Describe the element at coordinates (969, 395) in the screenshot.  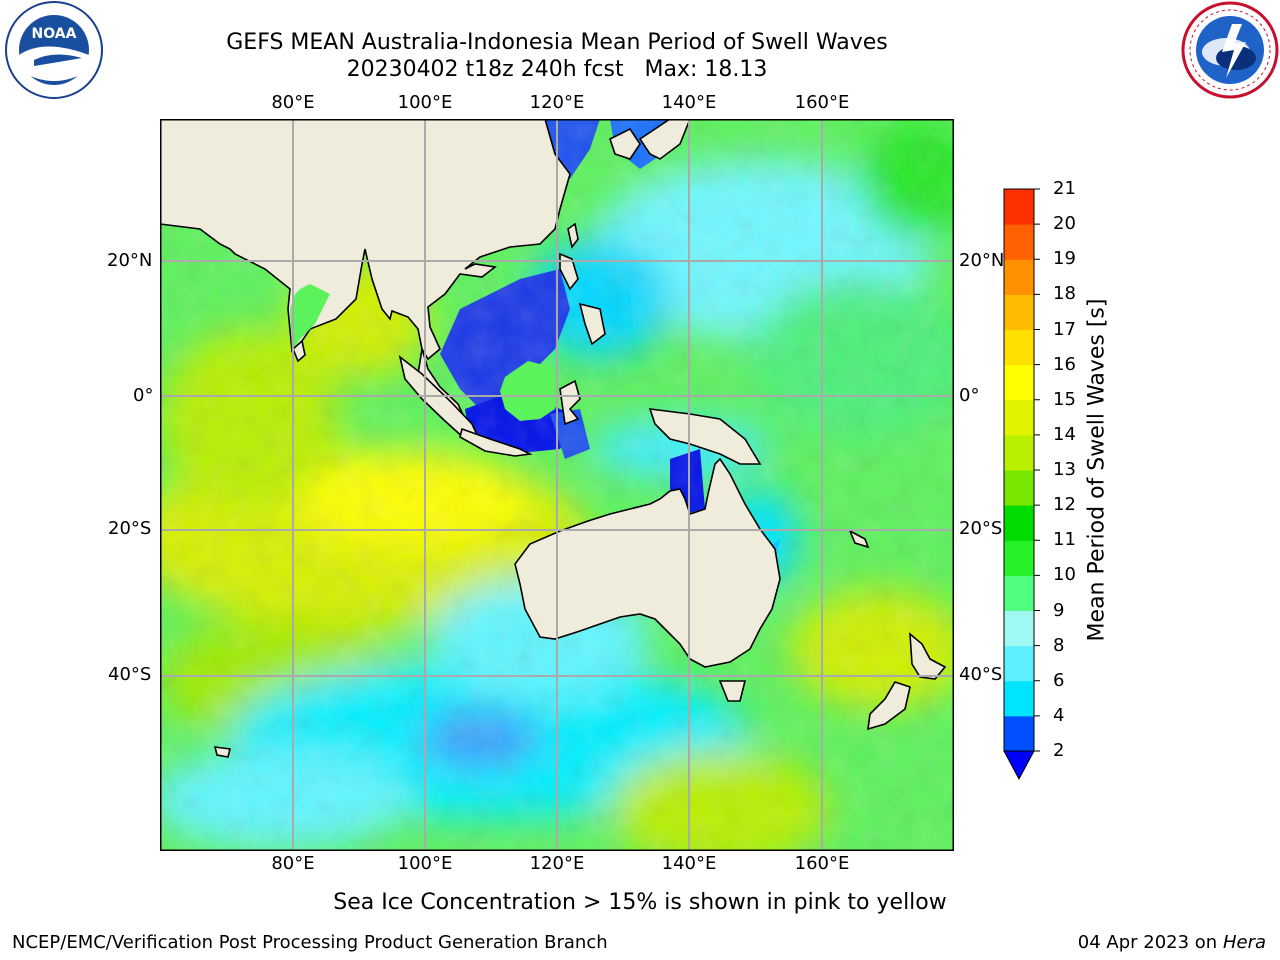
I see `lat-label-right-0: 0°` at that location.